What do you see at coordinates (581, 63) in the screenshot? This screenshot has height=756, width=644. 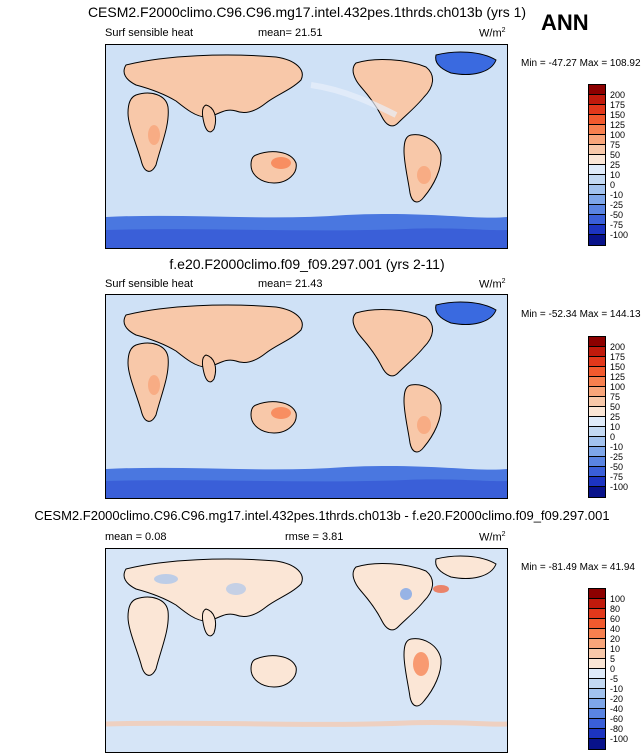 I see `panel1-minmax: Min = -47.27 Max = 108.92` at bounding box center [581, 63].